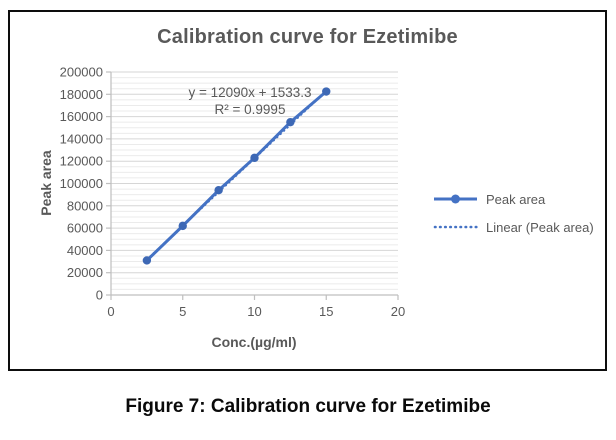 The height and width of the screenshot is (440, 616). Describe the element at coordinates (81, 116) in the screenshot. I see `svg-text: 160000` at that location.